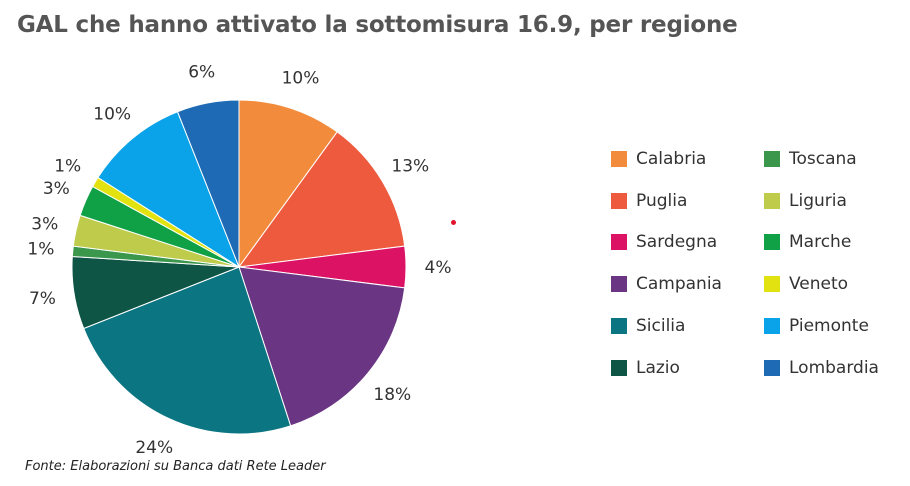  I want to click on pie-slice-piemonte, so click(169, 190).